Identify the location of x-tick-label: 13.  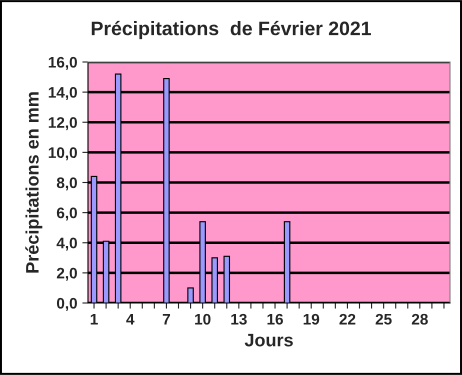
(239, 319).